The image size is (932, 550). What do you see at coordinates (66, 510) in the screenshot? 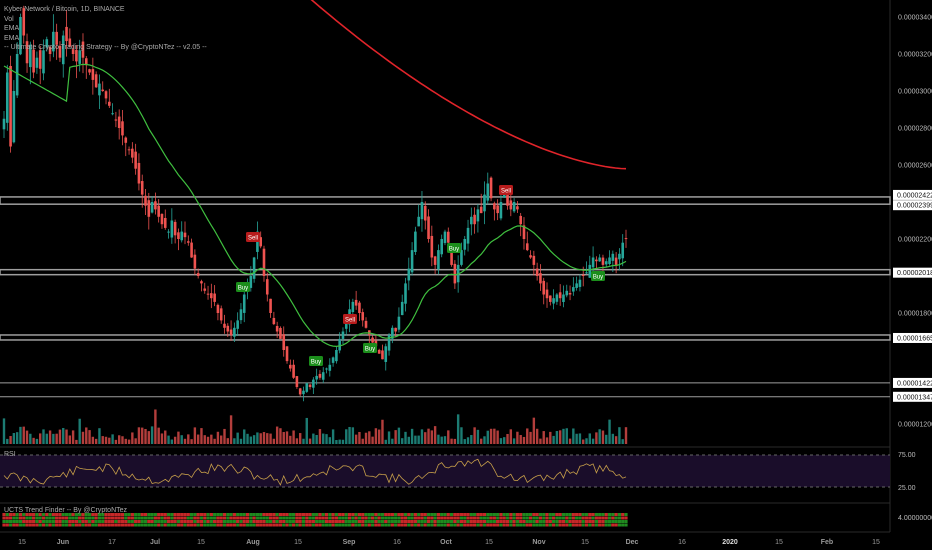
I see `trend-finder-label: UCTS Trend Finder -- By @CryptoNTez` at bounding box center [66, 510].